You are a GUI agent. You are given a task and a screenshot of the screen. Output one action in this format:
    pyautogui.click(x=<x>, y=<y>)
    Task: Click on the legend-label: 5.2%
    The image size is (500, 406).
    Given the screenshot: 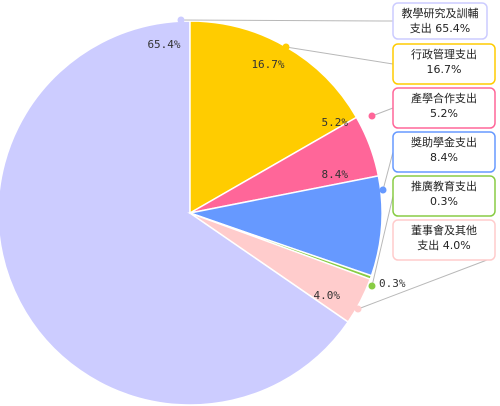 What is the action you would take?
    pyautogui.click(x=444, y=113)
    